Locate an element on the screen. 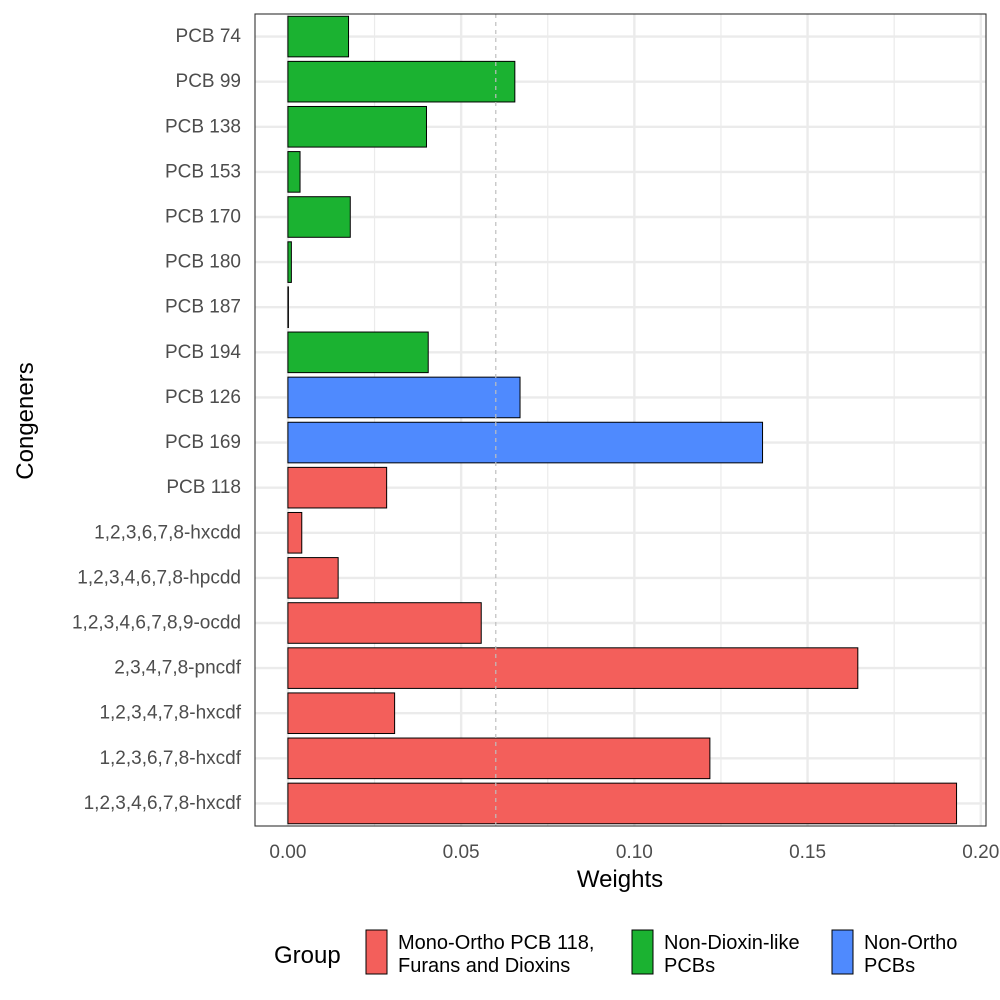 This screenshot has height=1000, width=1000. y-tick-label: 2,3,4,7,8-pncdf is located at coordinates (177, 668).